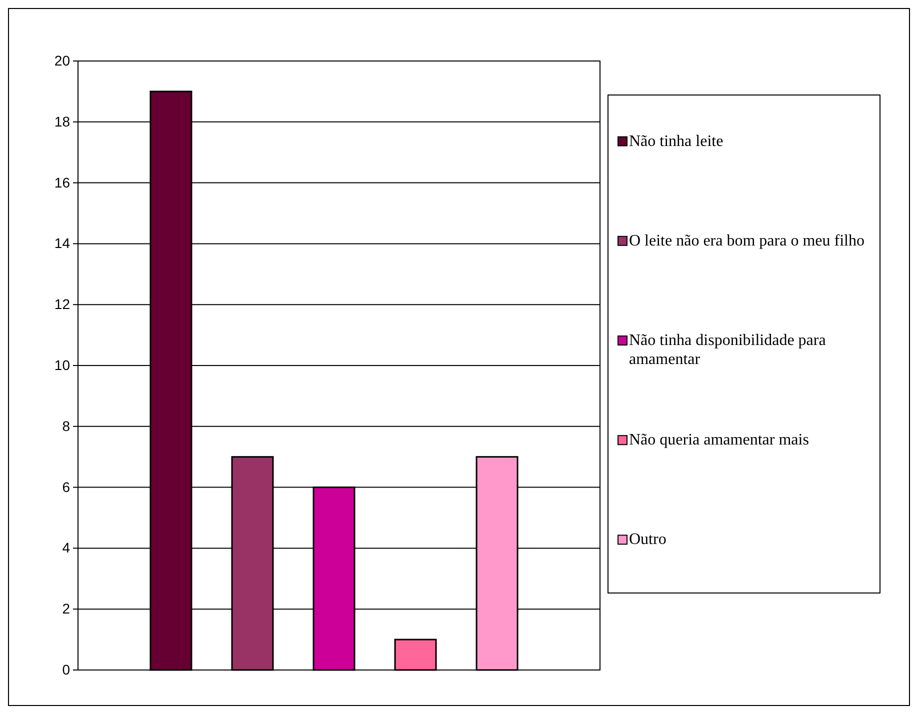 The height and width of the screenshot is (715, 916). Describe the element at coordinates (746, 241) in the screenshot. I see `legend-label: O leite não era bom para o meu filho` at that location.